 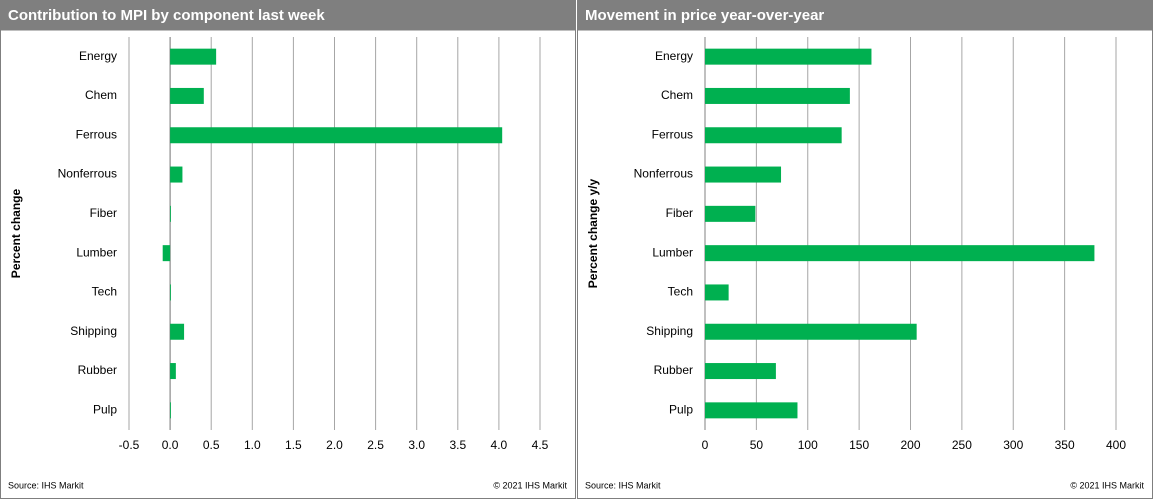 I want to click on chart-title: Movement in price year-over-year, so click(x=704, y=15).